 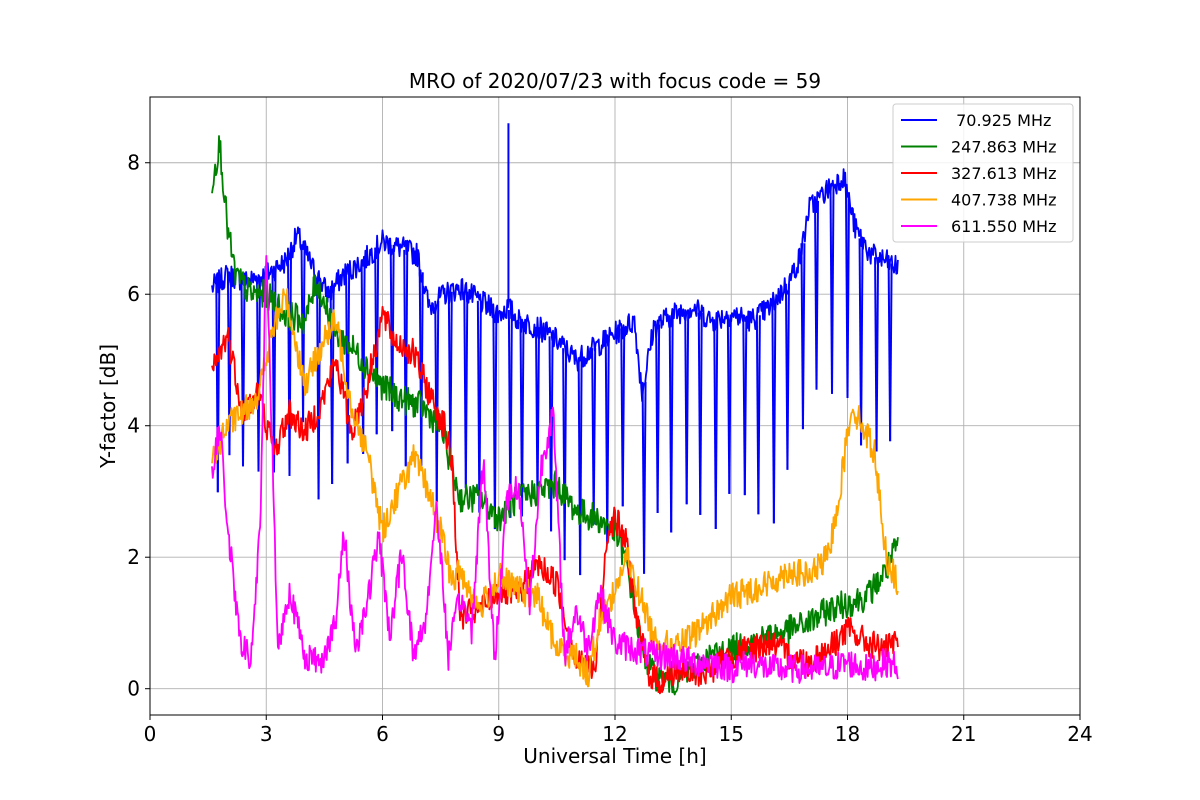 What do you see at coordinates (108, 406) in the screenshot?
I see `y-axis-label: Y-factor [dB]` at bounding box center [108, 406].